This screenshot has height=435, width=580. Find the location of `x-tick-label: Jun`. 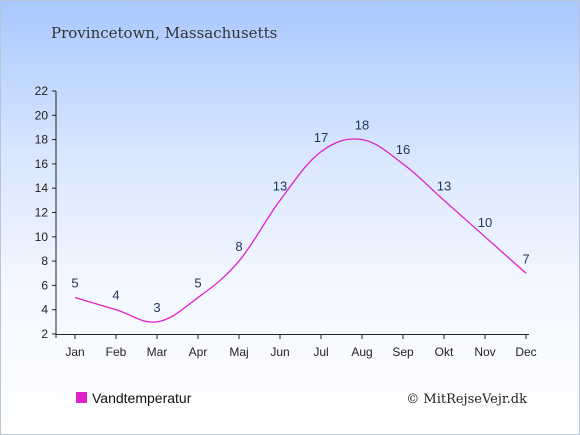

x-tick-label: Jun is located at coordinates (279, 352).